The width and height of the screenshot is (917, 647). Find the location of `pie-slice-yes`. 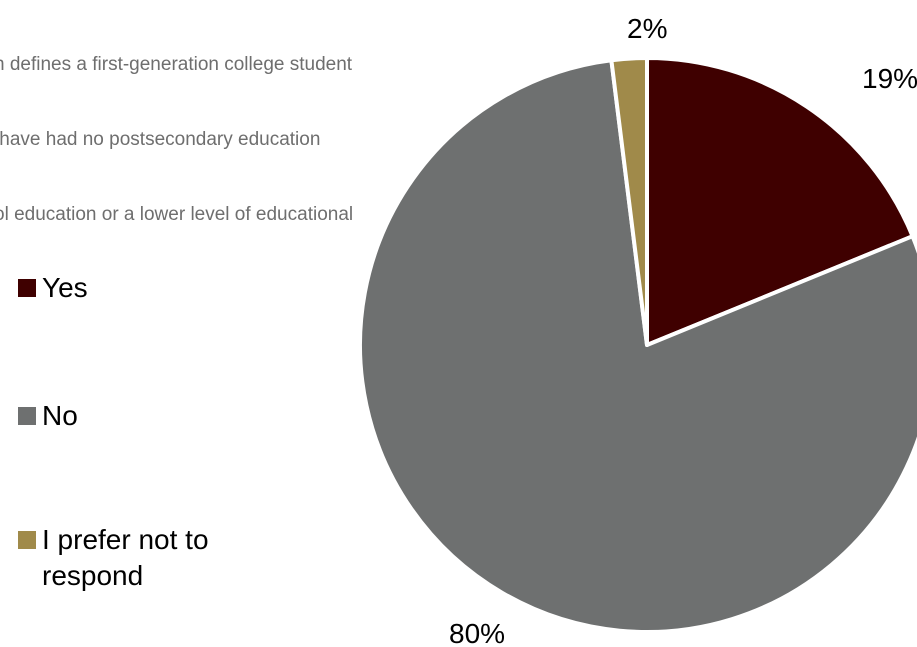

pie-slice-yes is located at coordinates (780, 201).